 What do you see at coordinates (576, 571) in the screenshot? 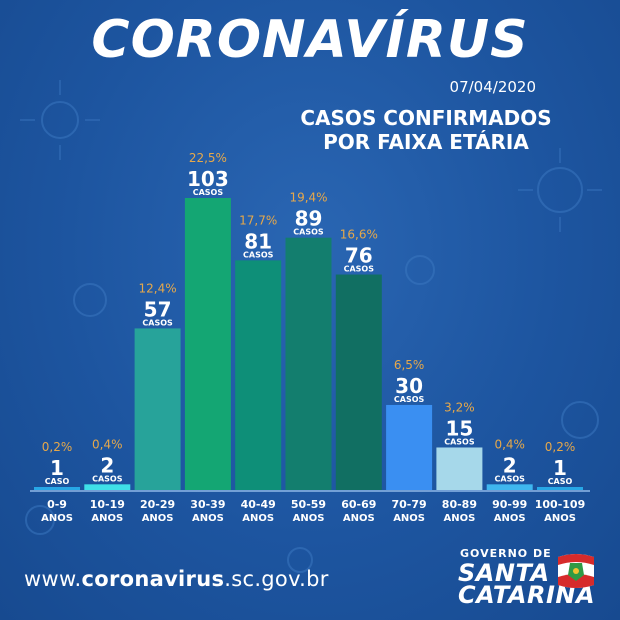
I see `state-flag-icon` at bounding box center [576, 571].